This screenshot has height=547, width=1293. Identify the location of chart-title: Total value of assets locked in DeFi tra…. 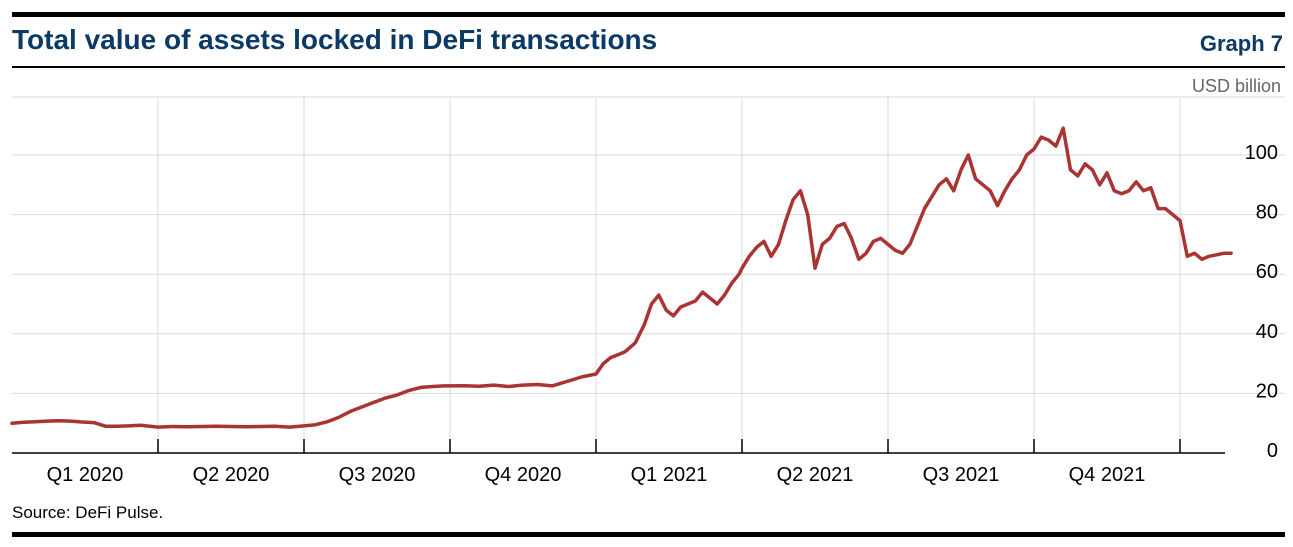
(335, 39).